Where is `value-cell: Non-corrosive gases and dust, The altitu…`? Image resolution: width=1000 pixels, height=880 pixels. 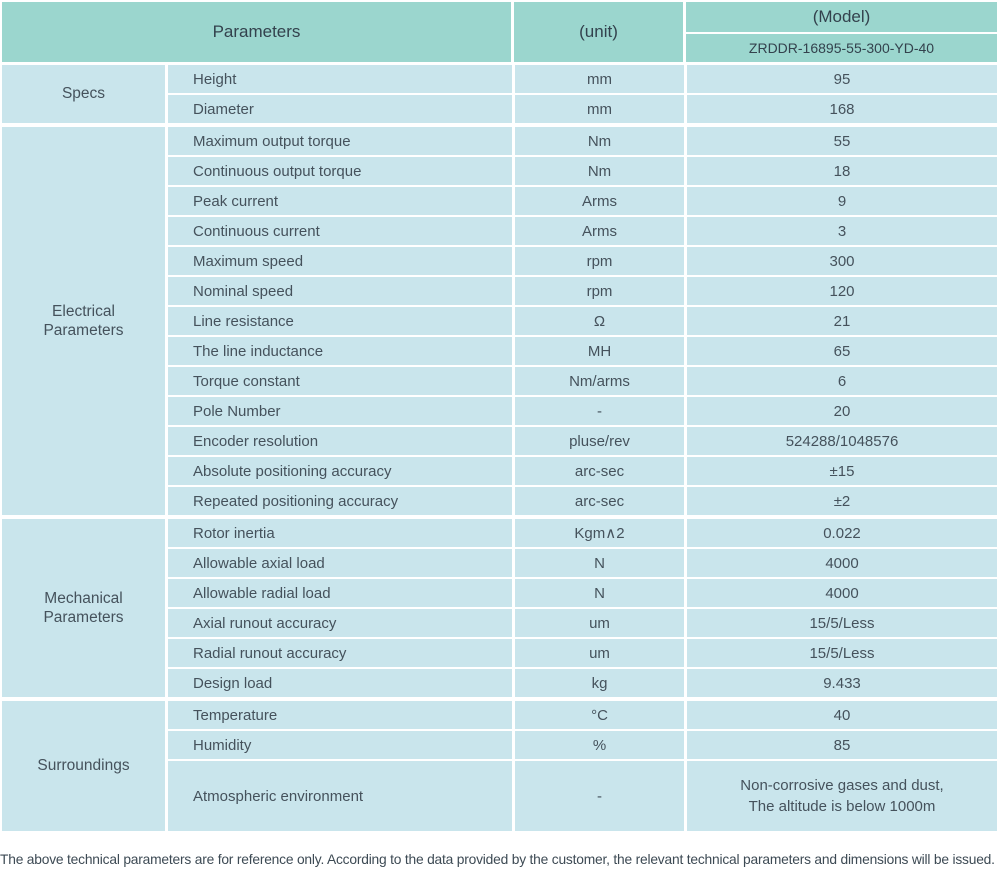 value-cell: Non-corrosive gases and dust, The altitu… is located at coordinates (842, 796).